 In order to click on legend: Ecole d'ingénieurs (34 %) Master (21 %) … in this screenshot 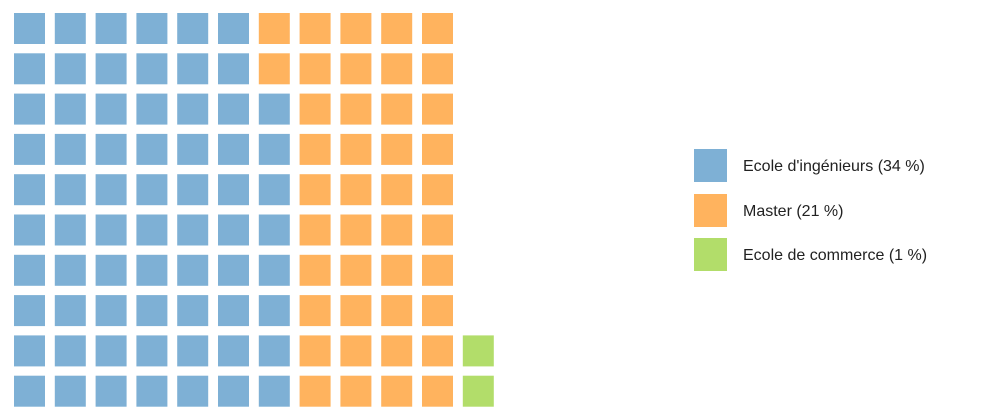, I will do `click(810, 210)`.